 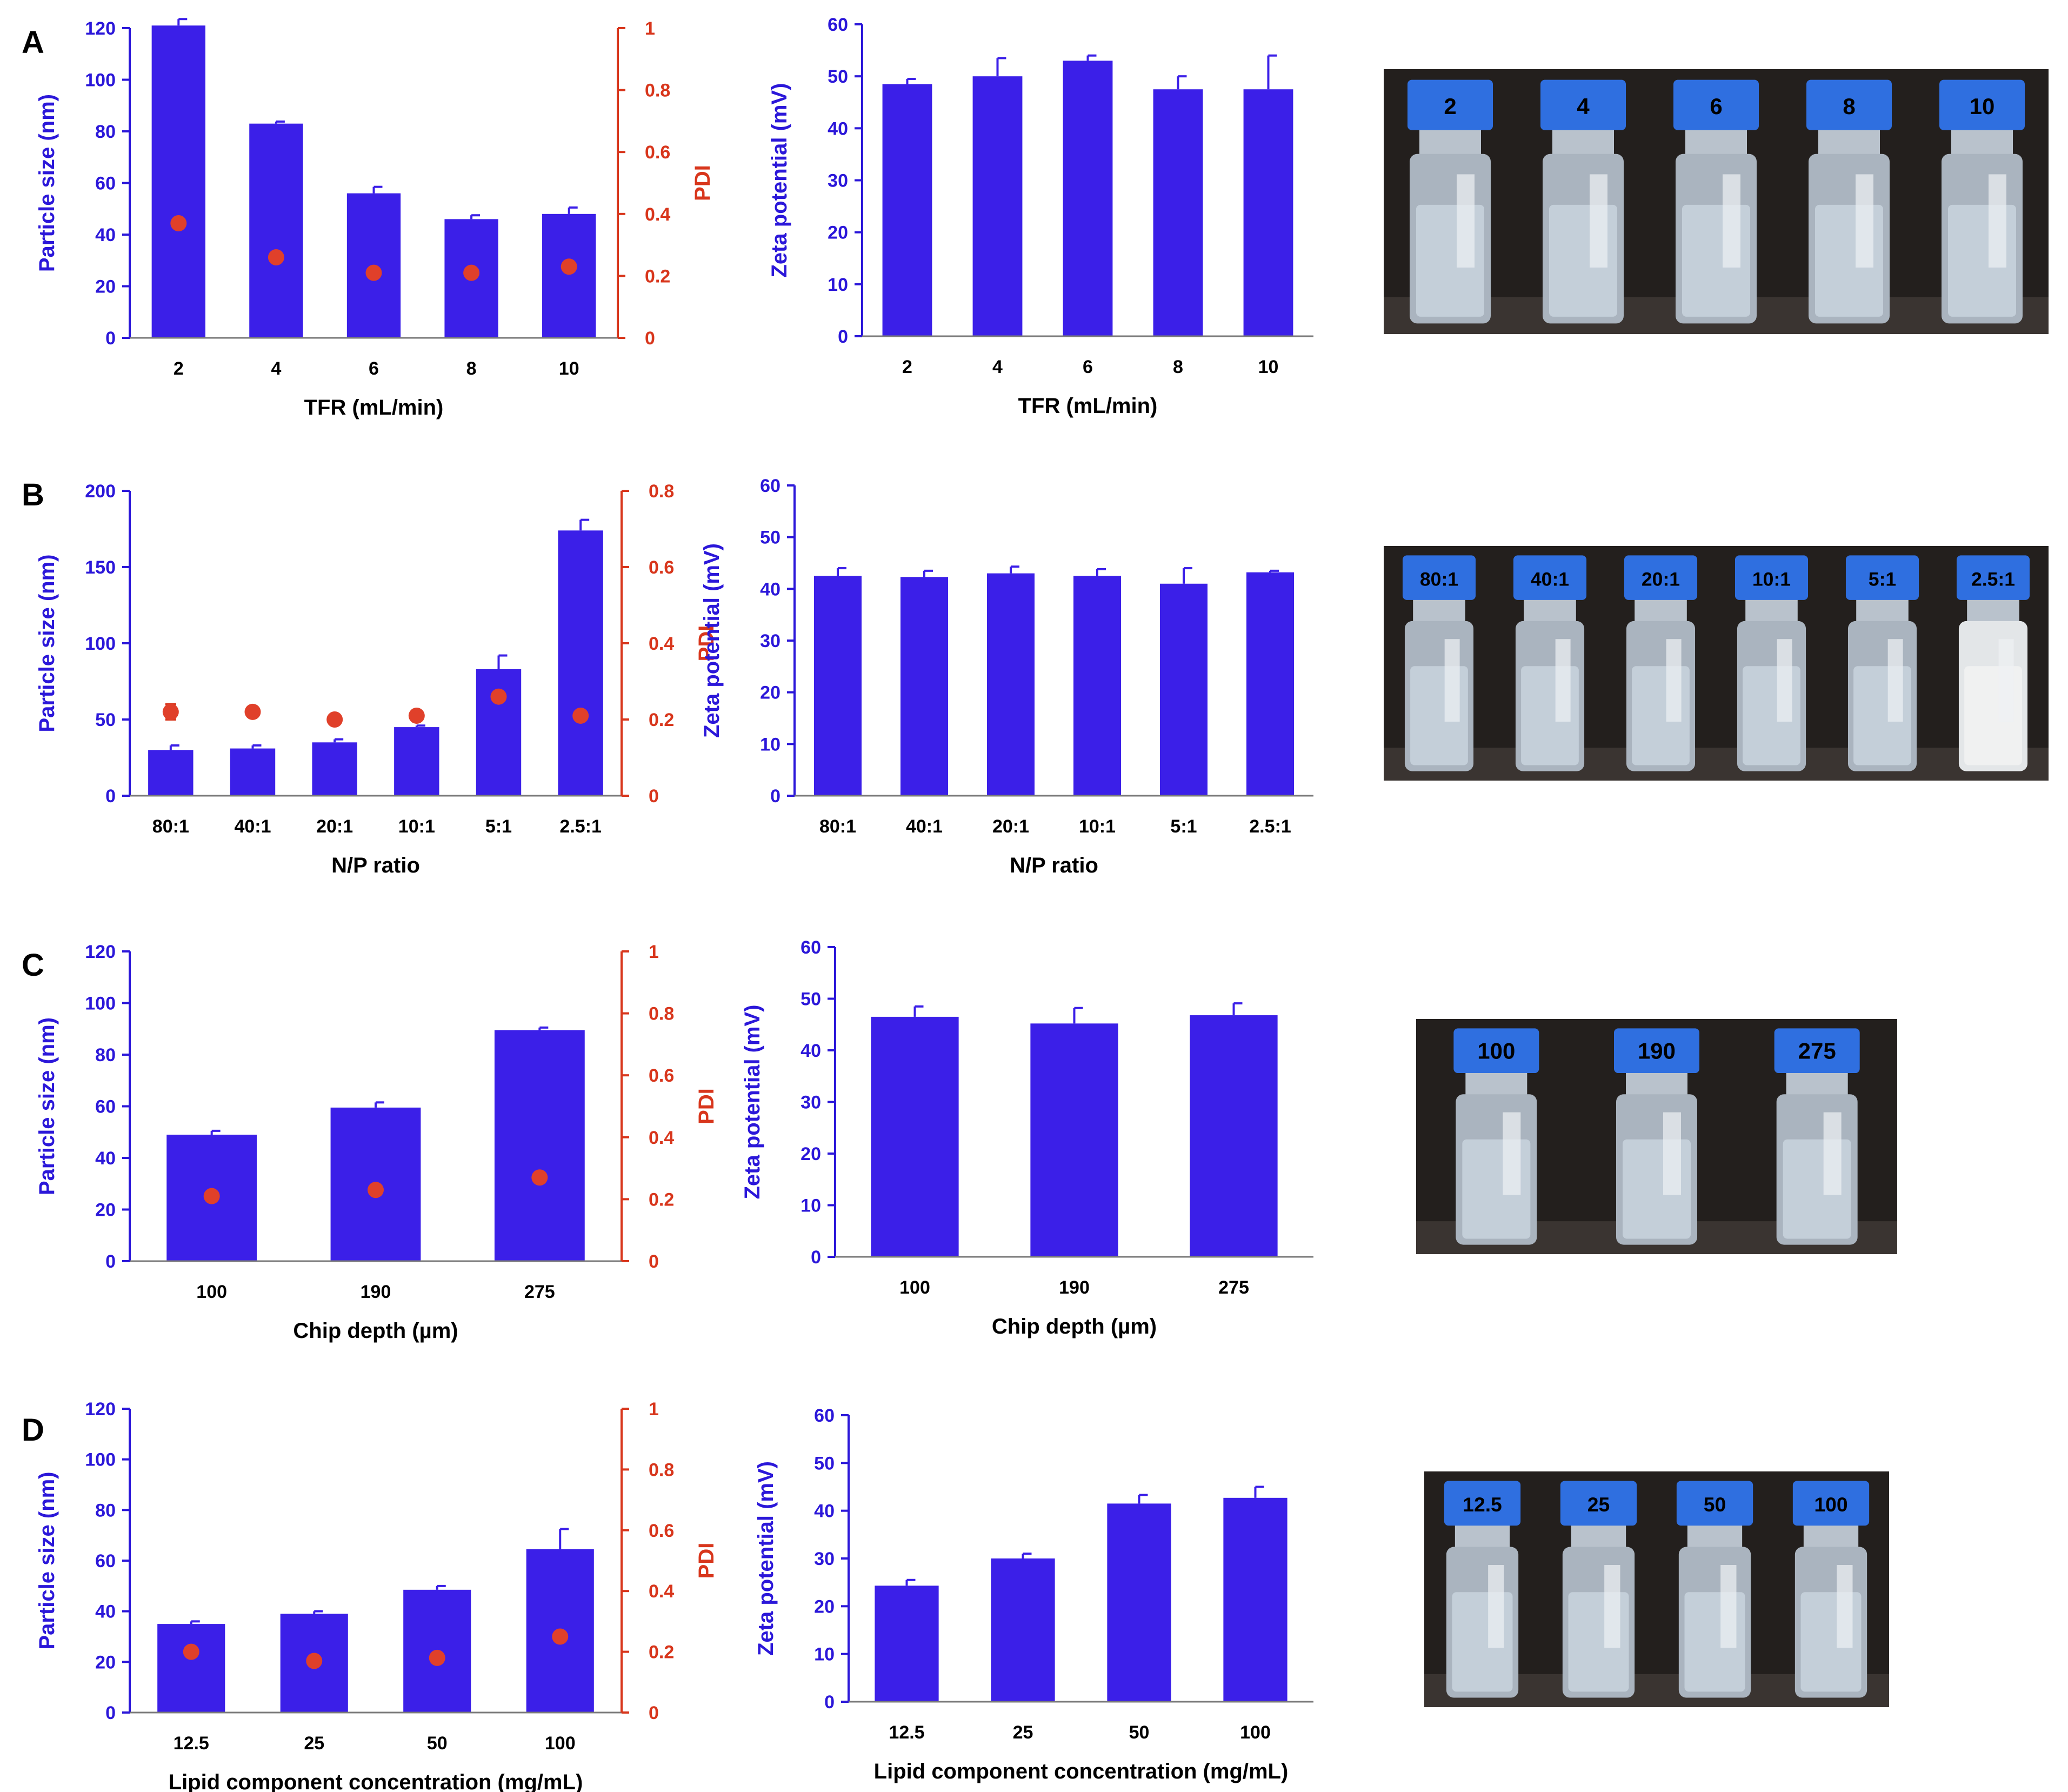 What do you see at coordinates (1088, 406) in the screenshot?
I see `x-axis-title: TFR (mL/min)` at bounding box center [1088, 406].